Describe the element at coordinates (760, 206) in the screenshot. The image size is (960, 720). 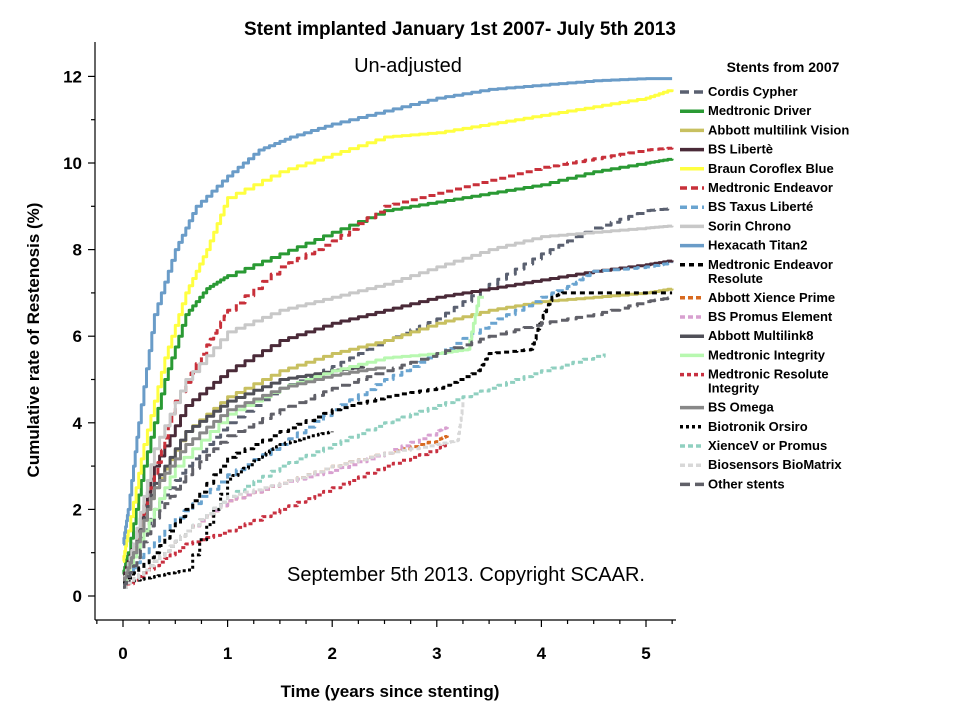
I see `legend-entry-label: BS Taxus Liberté` at that location.